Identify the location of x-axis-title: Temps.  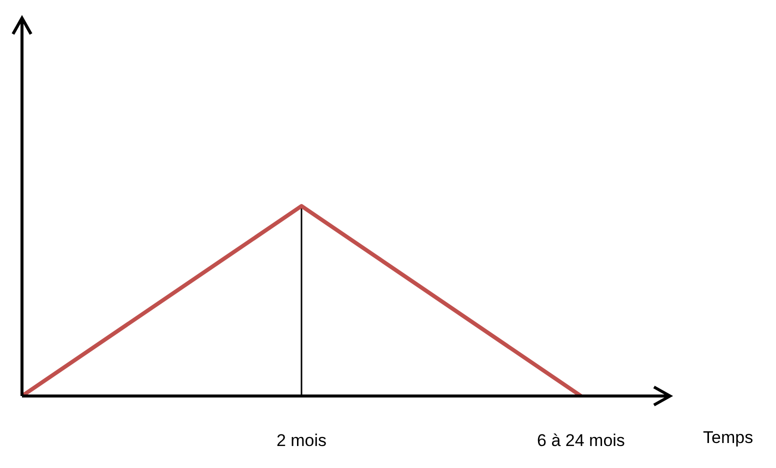
(728, 438).